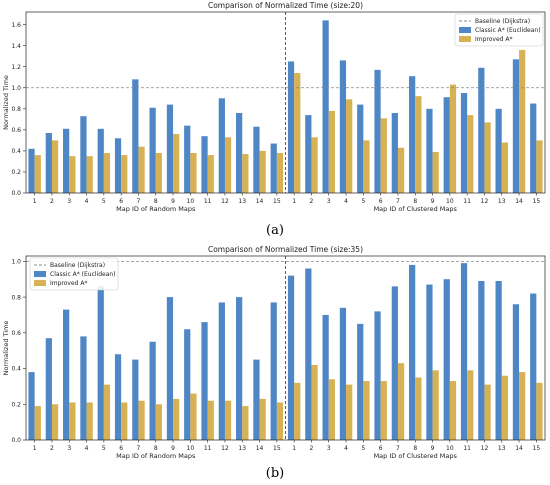  What do you see at coordinates (494, 39) in the screenshot?
I see `legend-label: Improved A*` at bounding box center [494, 39].